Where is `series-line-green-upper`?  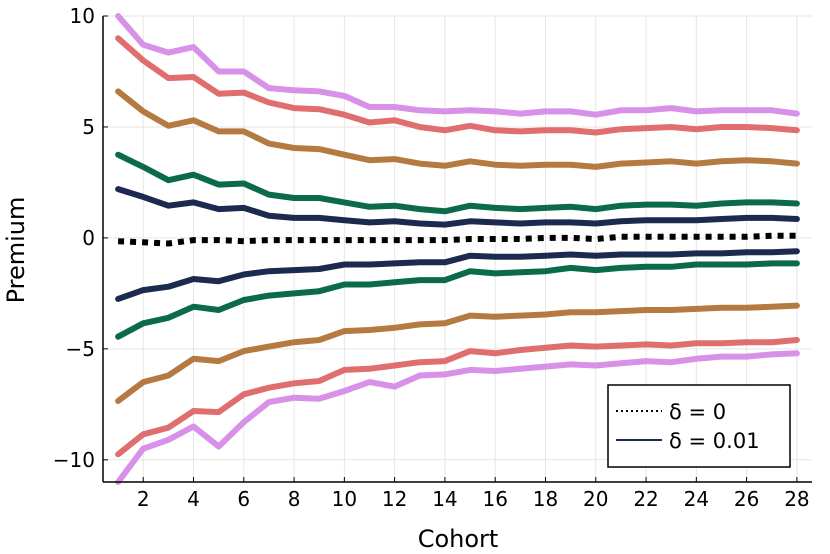 series-line-green-upper is located at coordinates (457, 183).